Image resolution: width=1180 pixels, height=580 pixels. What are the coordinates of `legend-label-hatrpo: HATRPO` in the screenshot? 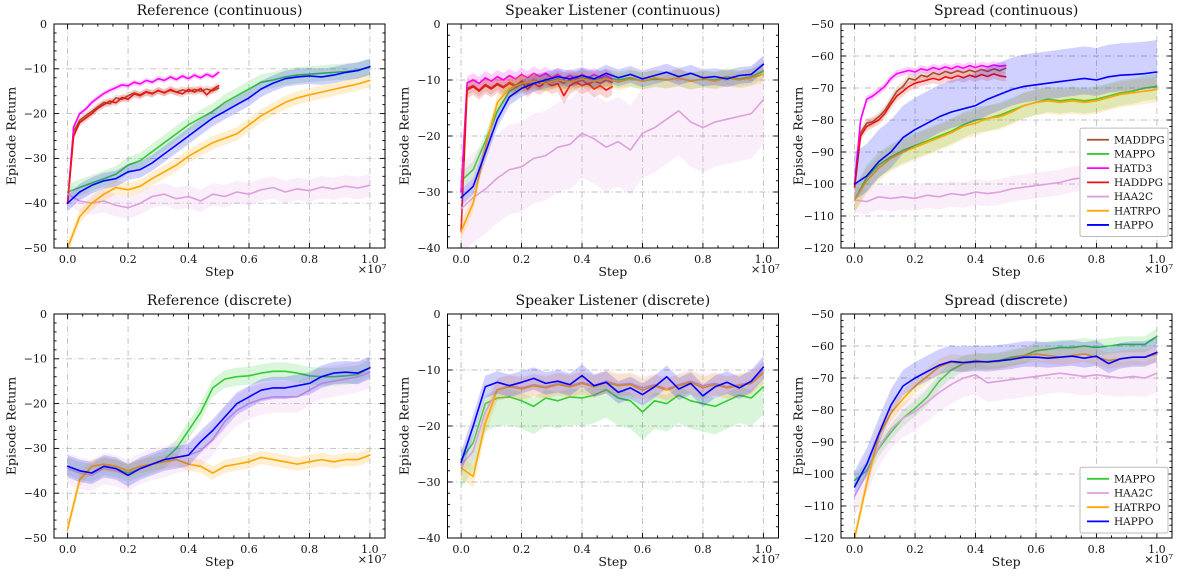 It's located at (1137, 508).